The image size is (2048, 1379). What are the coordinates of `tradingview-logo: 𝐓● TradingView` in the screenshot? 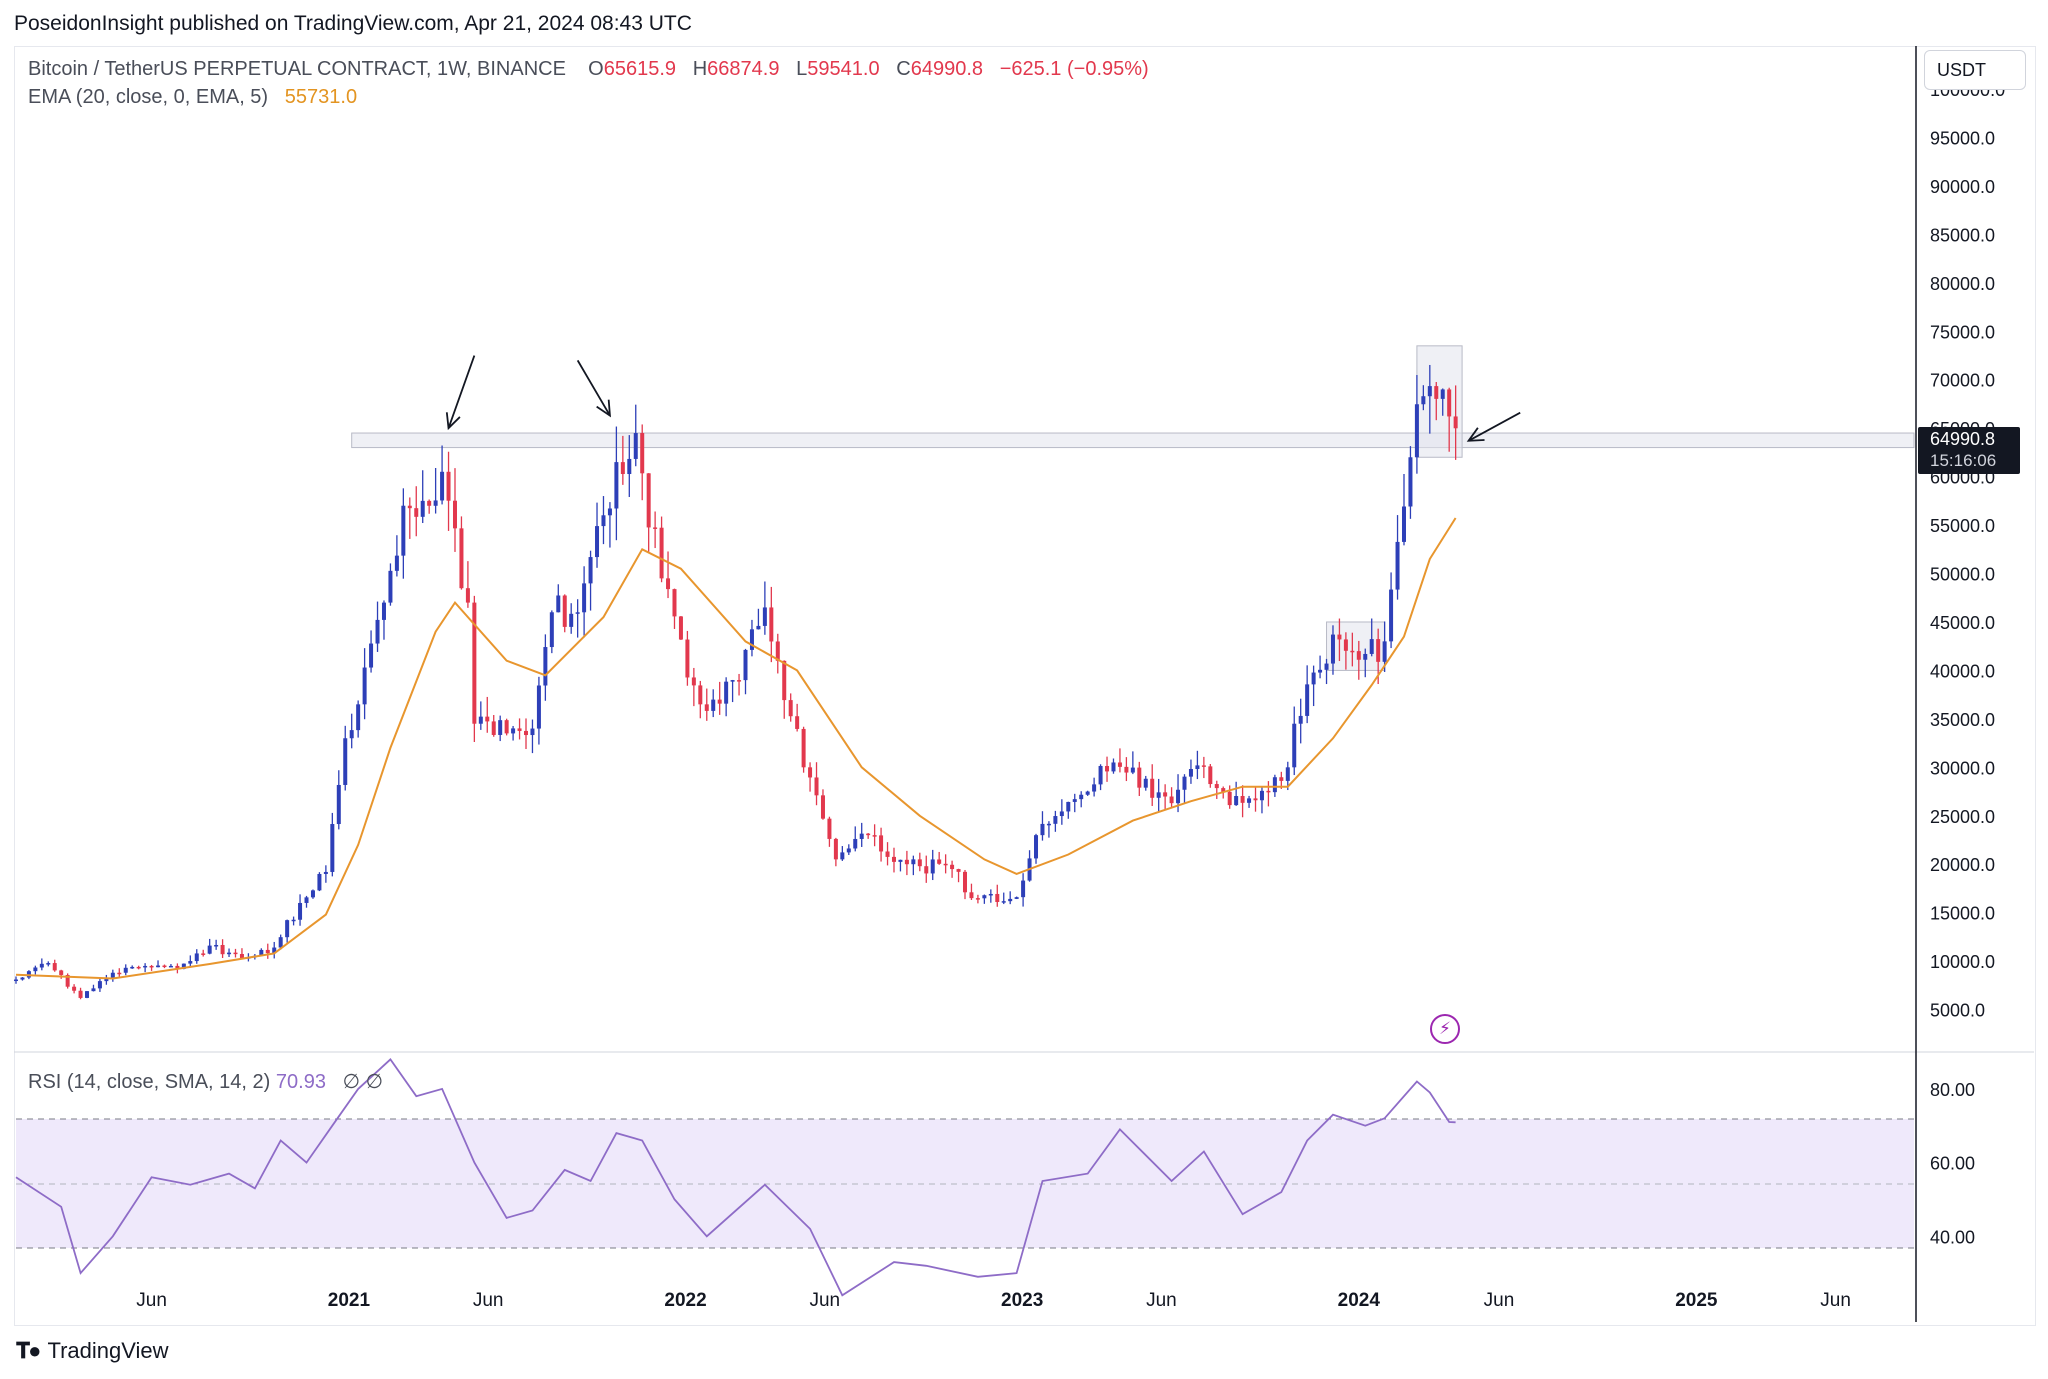 It's located at (92, 1351).